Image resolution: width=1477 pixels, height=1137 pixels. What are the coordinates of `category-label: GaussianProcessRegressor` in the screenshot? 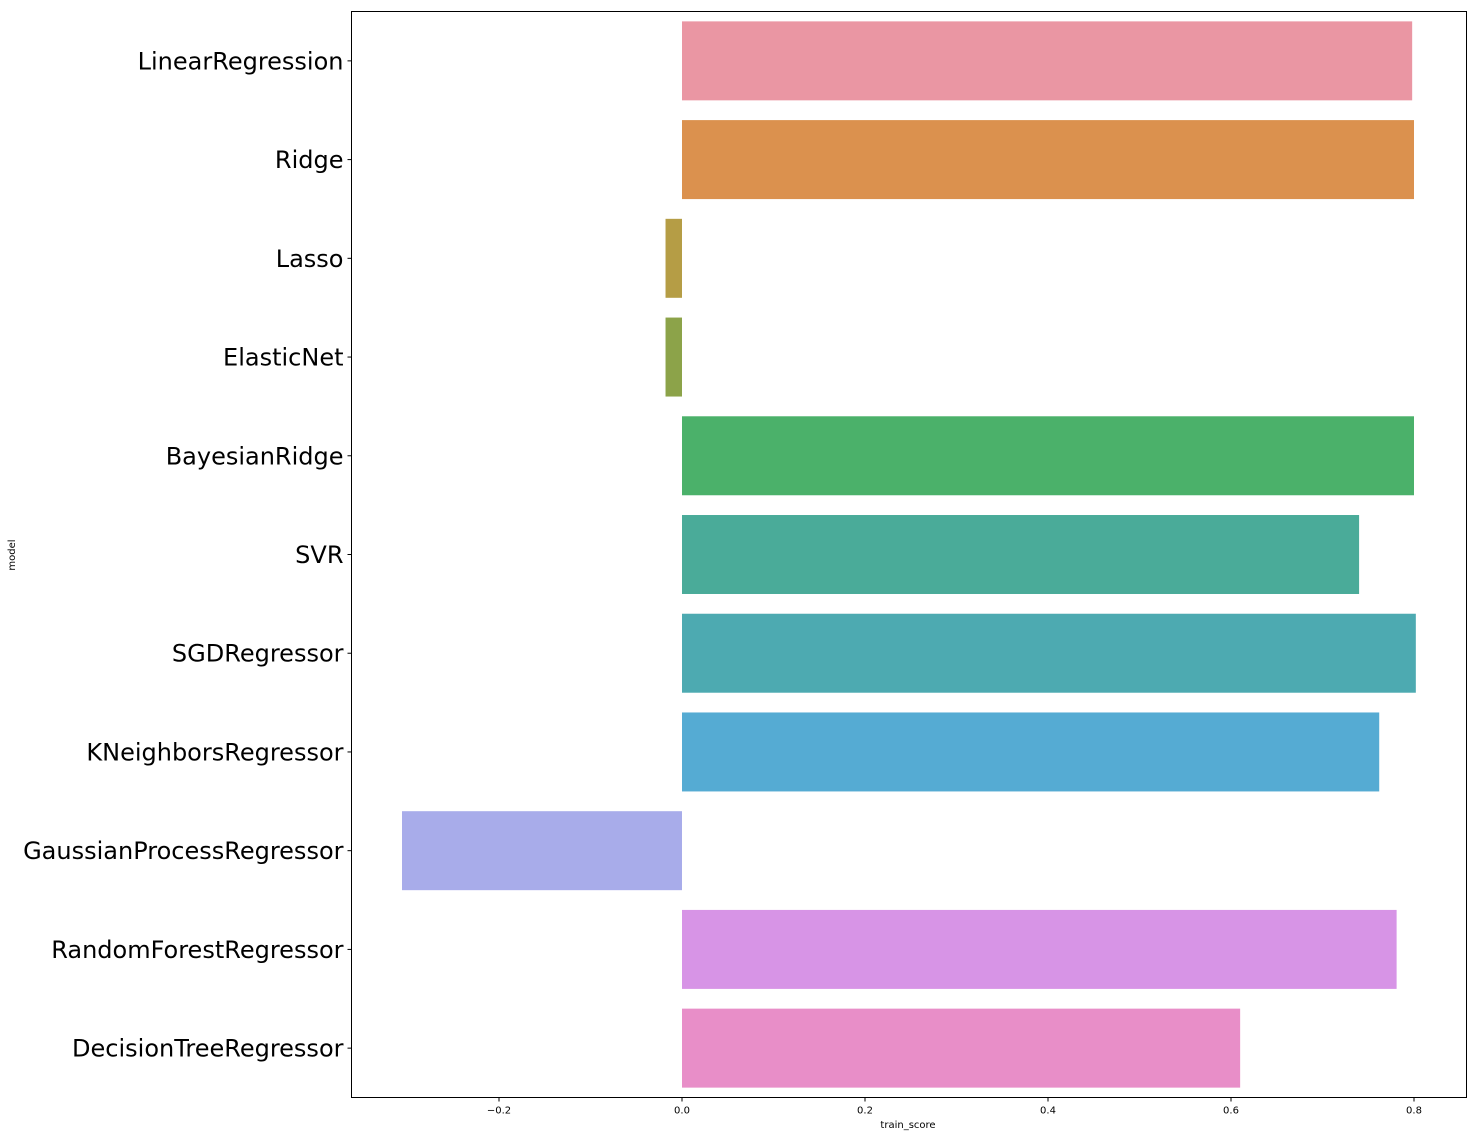 It's located at (183, 851).